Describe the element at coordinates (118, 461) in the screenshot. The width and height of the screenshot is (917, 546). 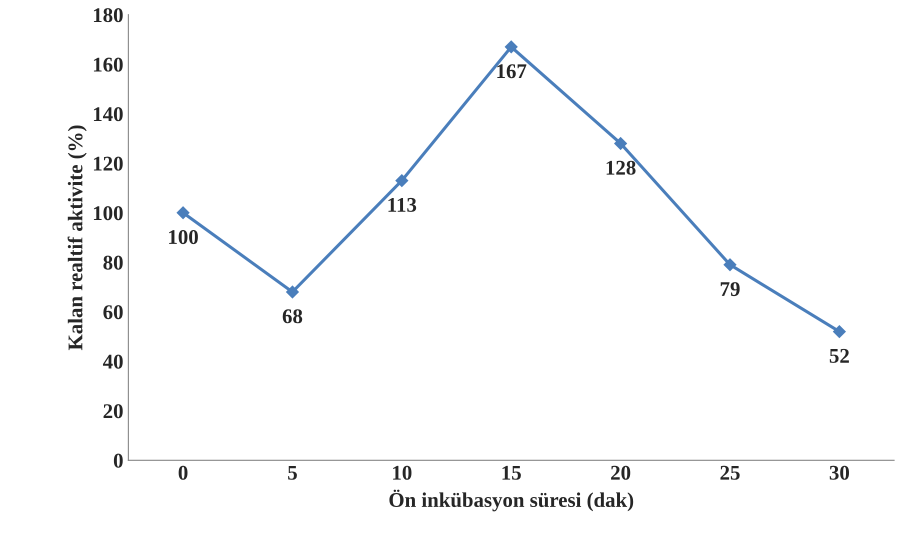
I see `y-tick-label: 0` at that location.